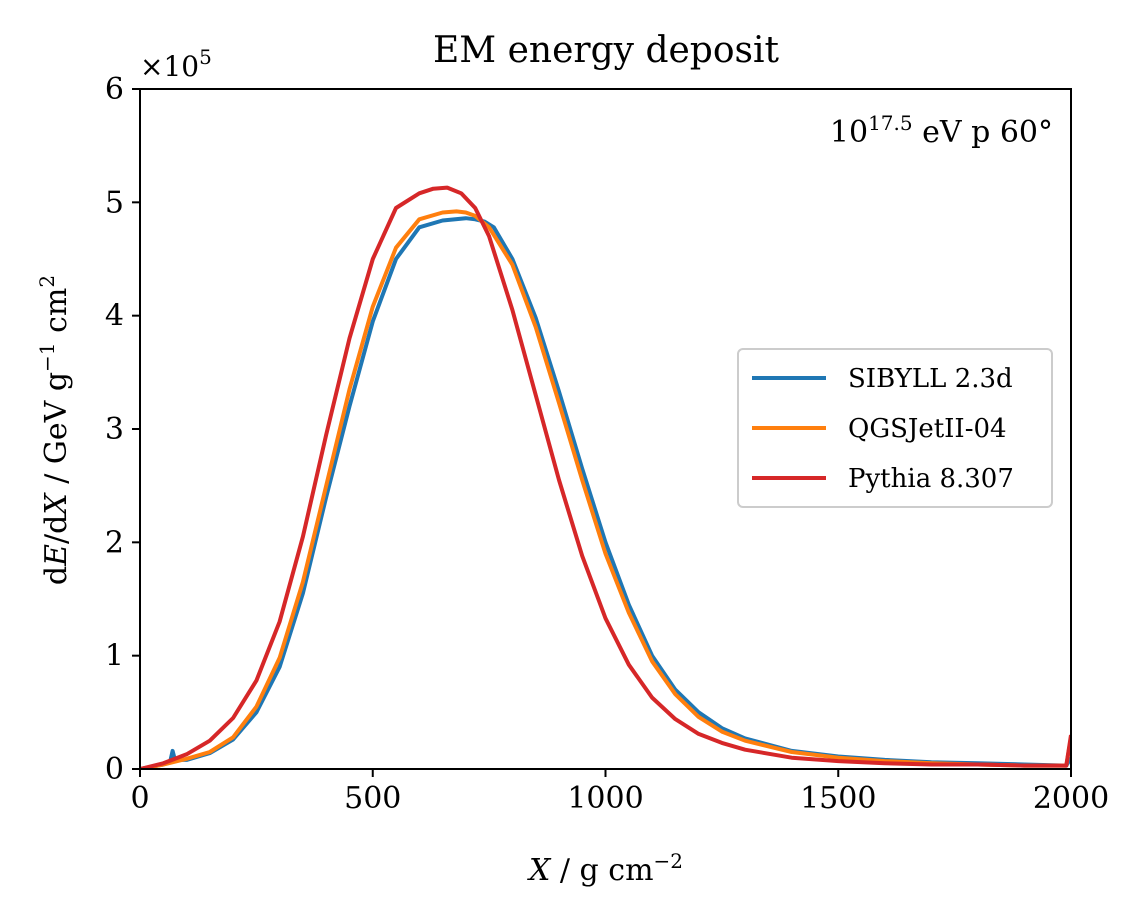  What do you see at coordinates (838, 798) in the screenshot?
I see `x-tick-label: 1500` at bounding box center [838, 798].